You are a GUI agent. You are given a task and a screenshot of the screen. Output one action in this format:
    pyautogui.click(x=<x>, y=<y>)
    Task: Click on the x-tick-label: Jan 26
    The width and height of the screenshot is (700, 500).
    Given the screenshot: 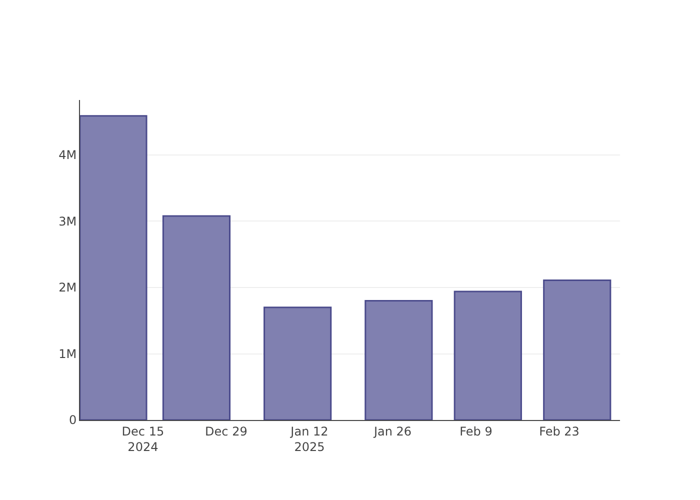 What is the action you would take?
    pyautogui.click(x=392, y=431)
    